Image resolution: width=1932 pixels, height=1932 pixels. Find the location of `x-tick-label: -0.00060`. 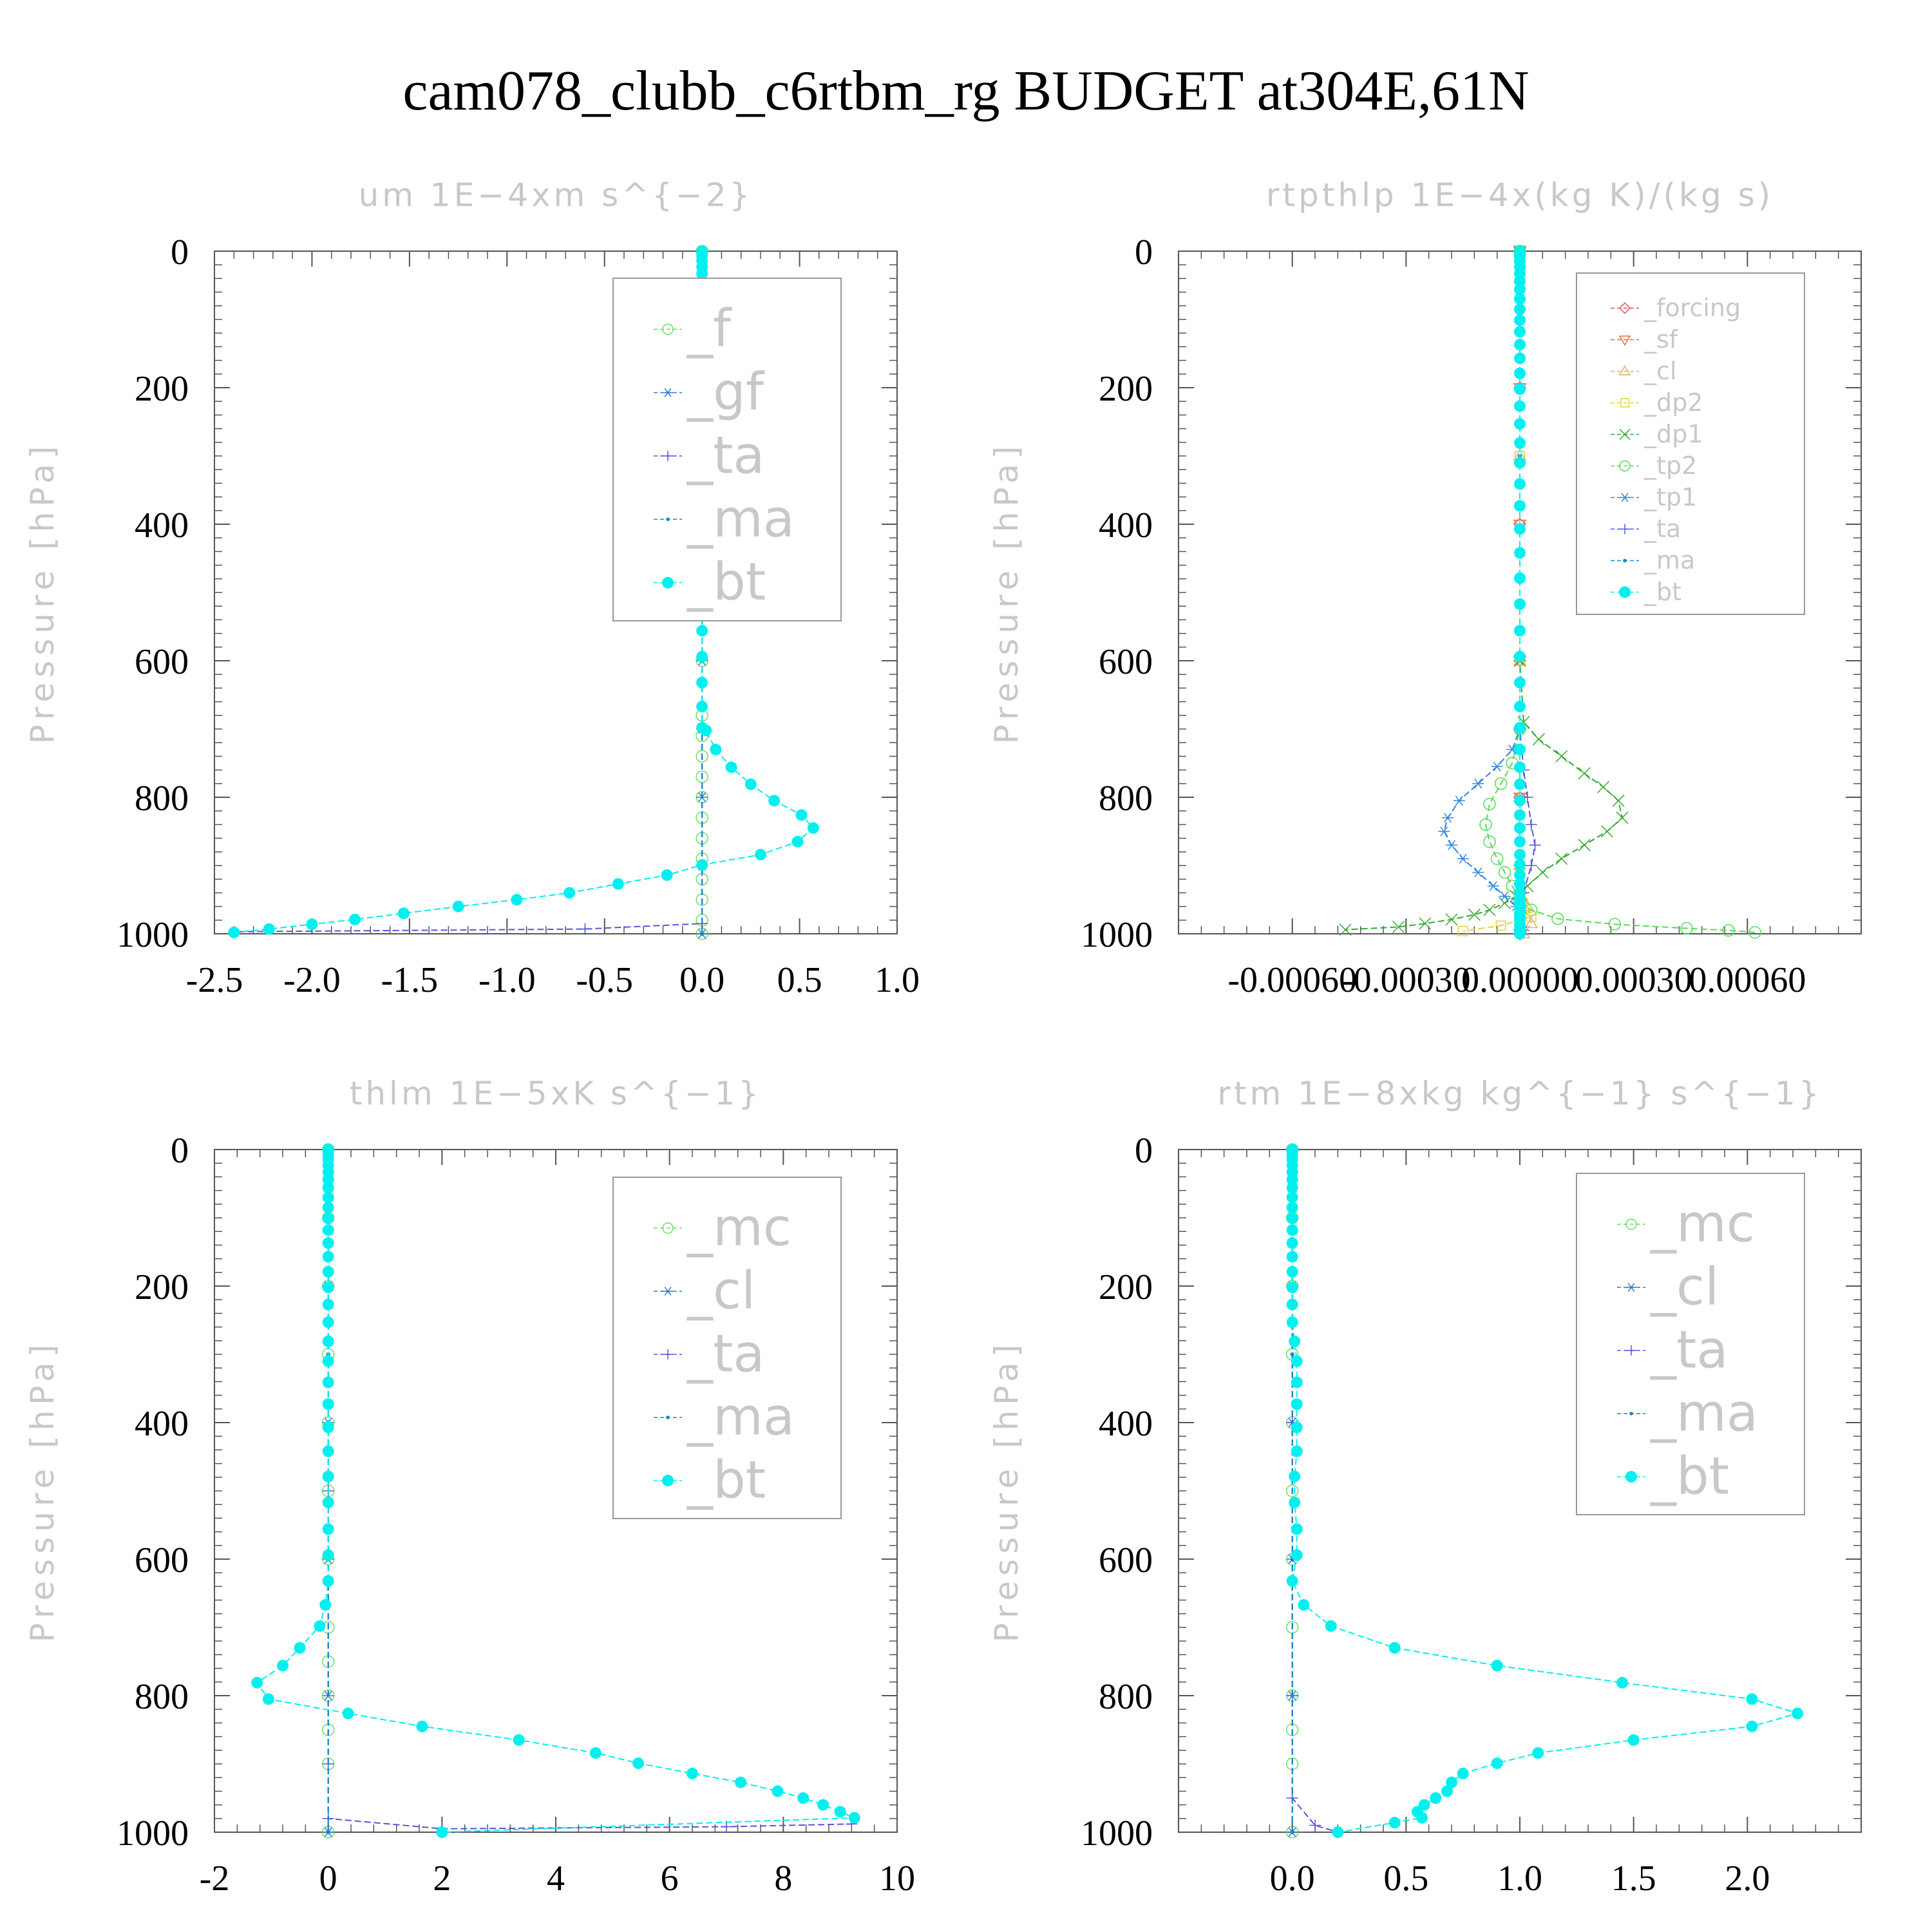

x-tick-label: -0.00060 is located at coordinates (1292, 980).